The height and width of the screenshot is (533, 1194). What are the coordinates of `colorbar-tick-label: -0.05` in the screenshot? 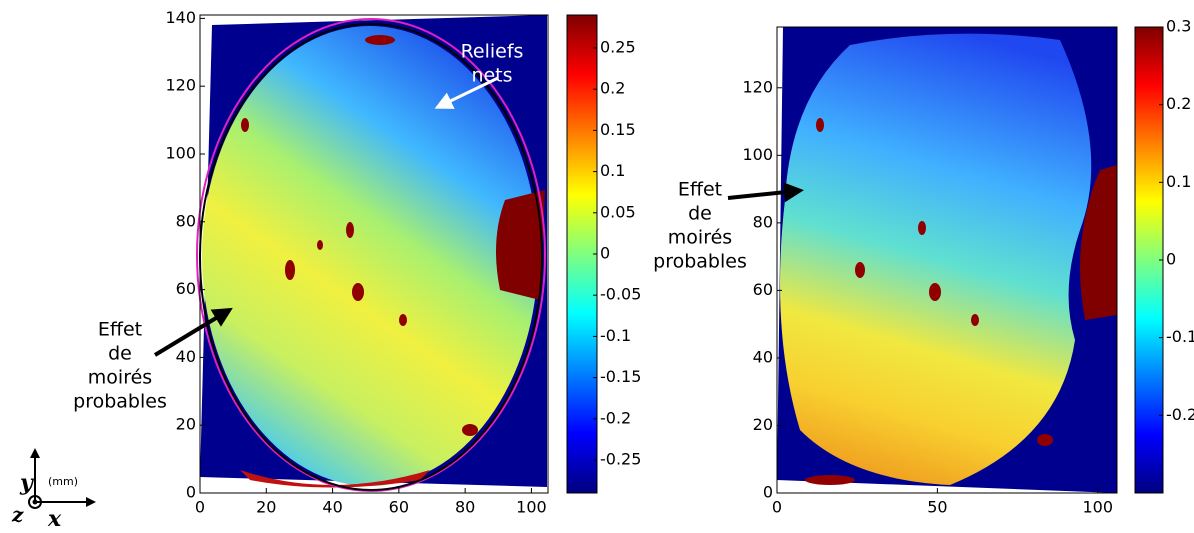 It's located at (620, 294).